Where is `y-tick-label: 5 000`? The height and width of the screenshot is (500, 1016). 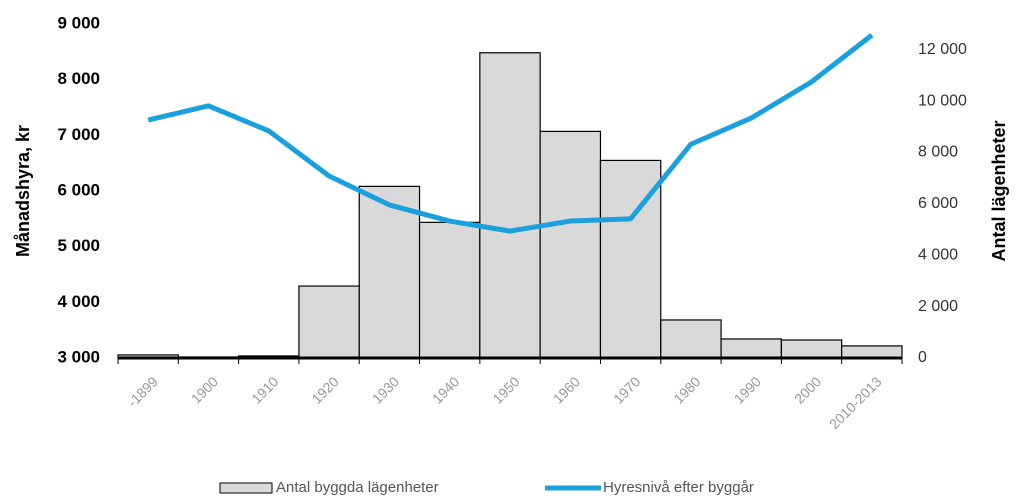
y-tick-label: 5 000 is located at coordinates (78, 245).